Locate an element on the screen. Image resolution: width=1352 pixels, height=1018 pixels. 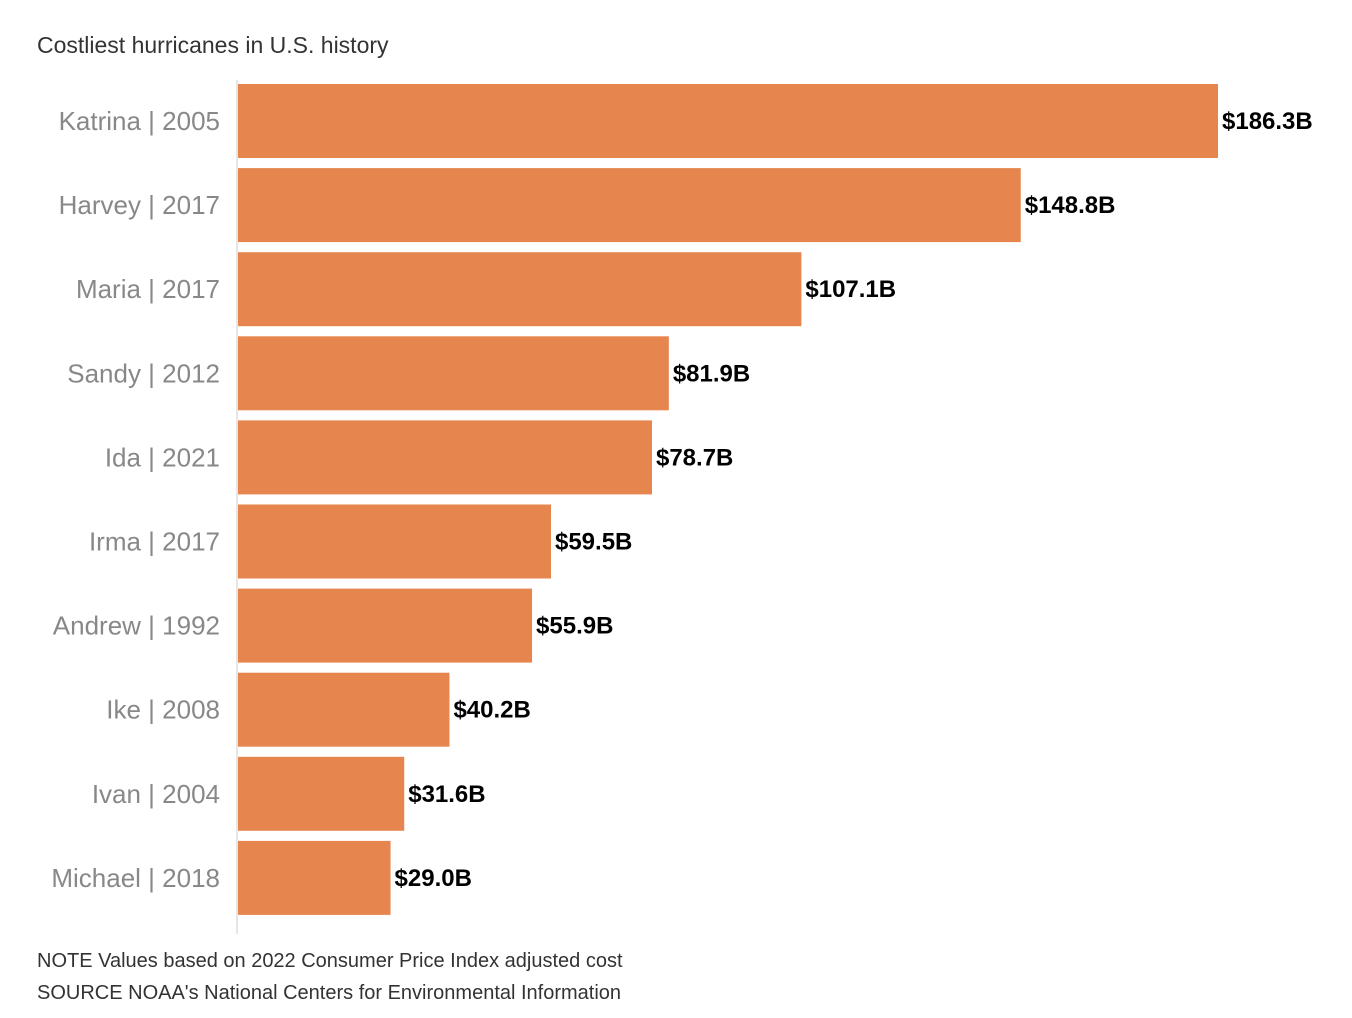
category-label: Irma | 2017 is located at coordinates (154, 542).